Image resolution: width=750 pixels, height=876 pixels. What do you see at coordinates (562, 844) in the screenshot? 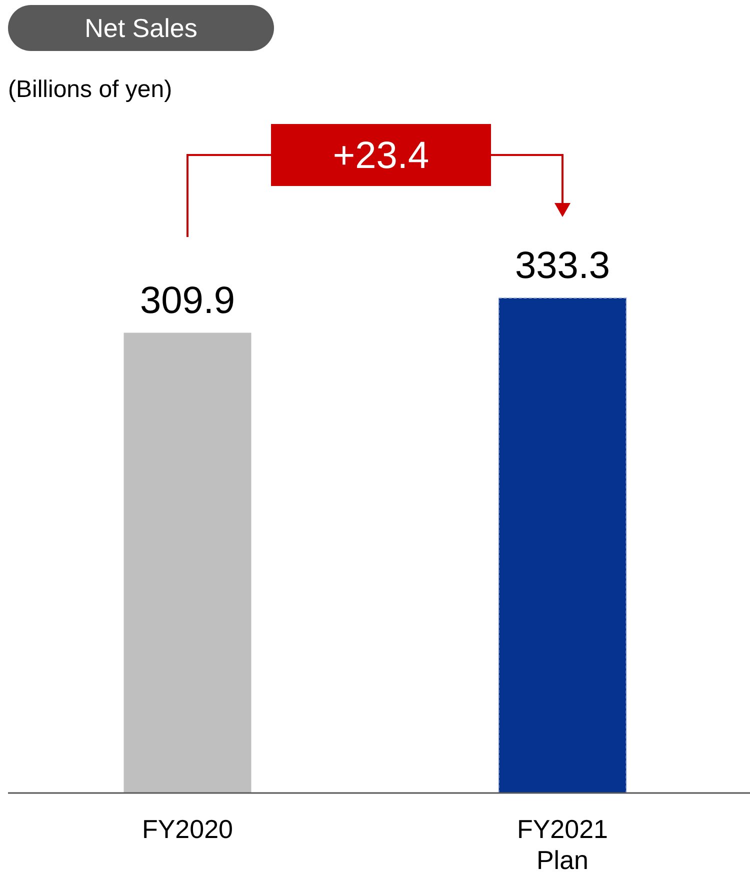
I see `x-tick-label: FY2021 Plan` at bounding box center [562, 844].